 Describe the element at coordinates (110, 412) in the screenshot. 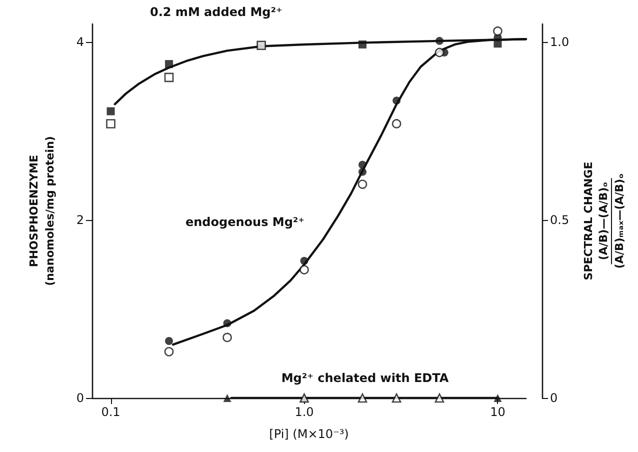

I see `x-tick-label: 0.1` at that location.